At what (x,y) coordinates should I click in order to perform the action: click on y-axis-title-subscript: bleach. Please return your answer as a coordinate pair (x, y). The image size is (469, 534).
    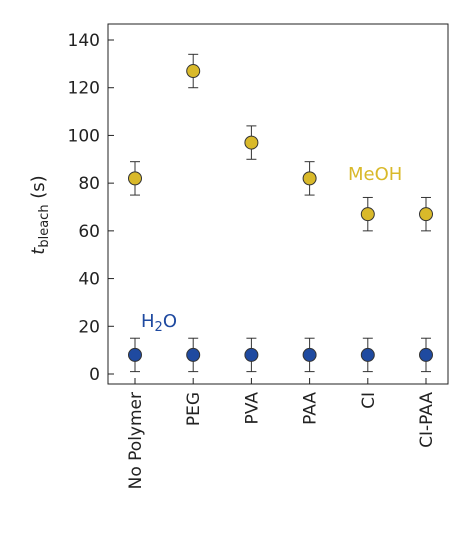
    Looking at the image, I should click on (44, 225).